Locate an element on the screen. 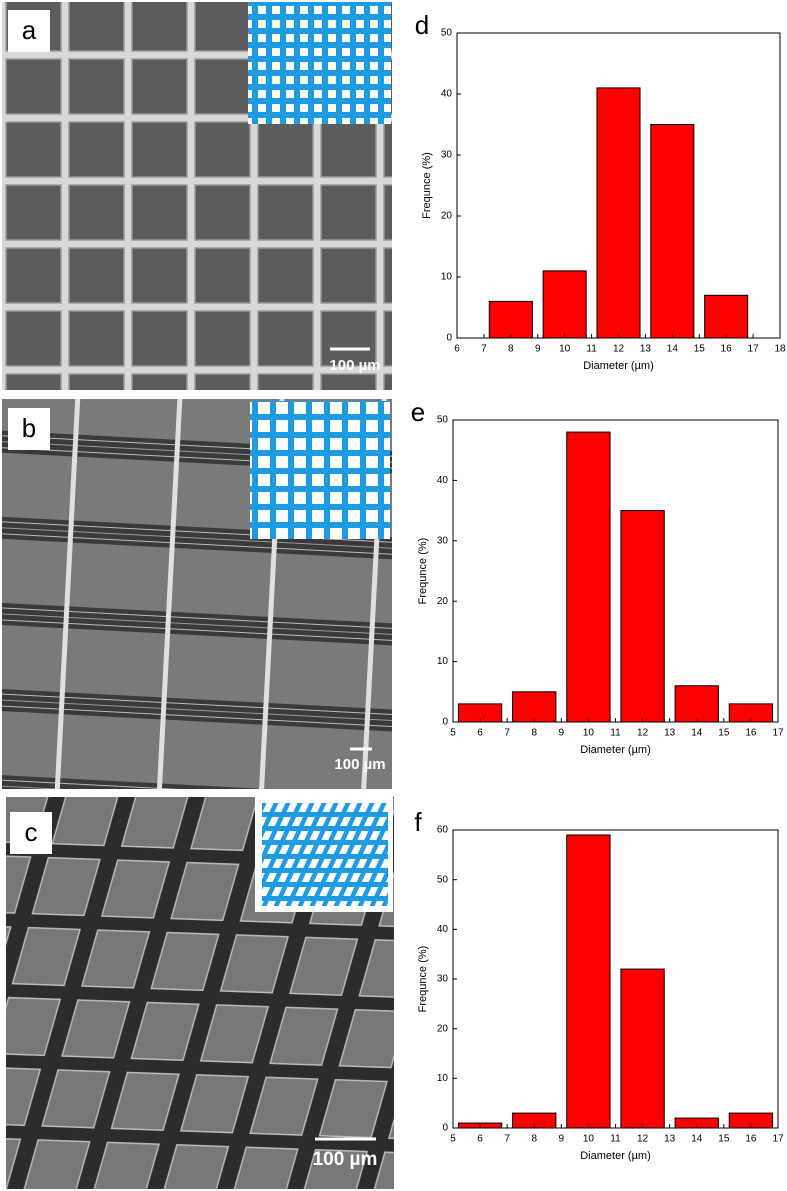  panel-label: a is located at coordinates (29, 30).